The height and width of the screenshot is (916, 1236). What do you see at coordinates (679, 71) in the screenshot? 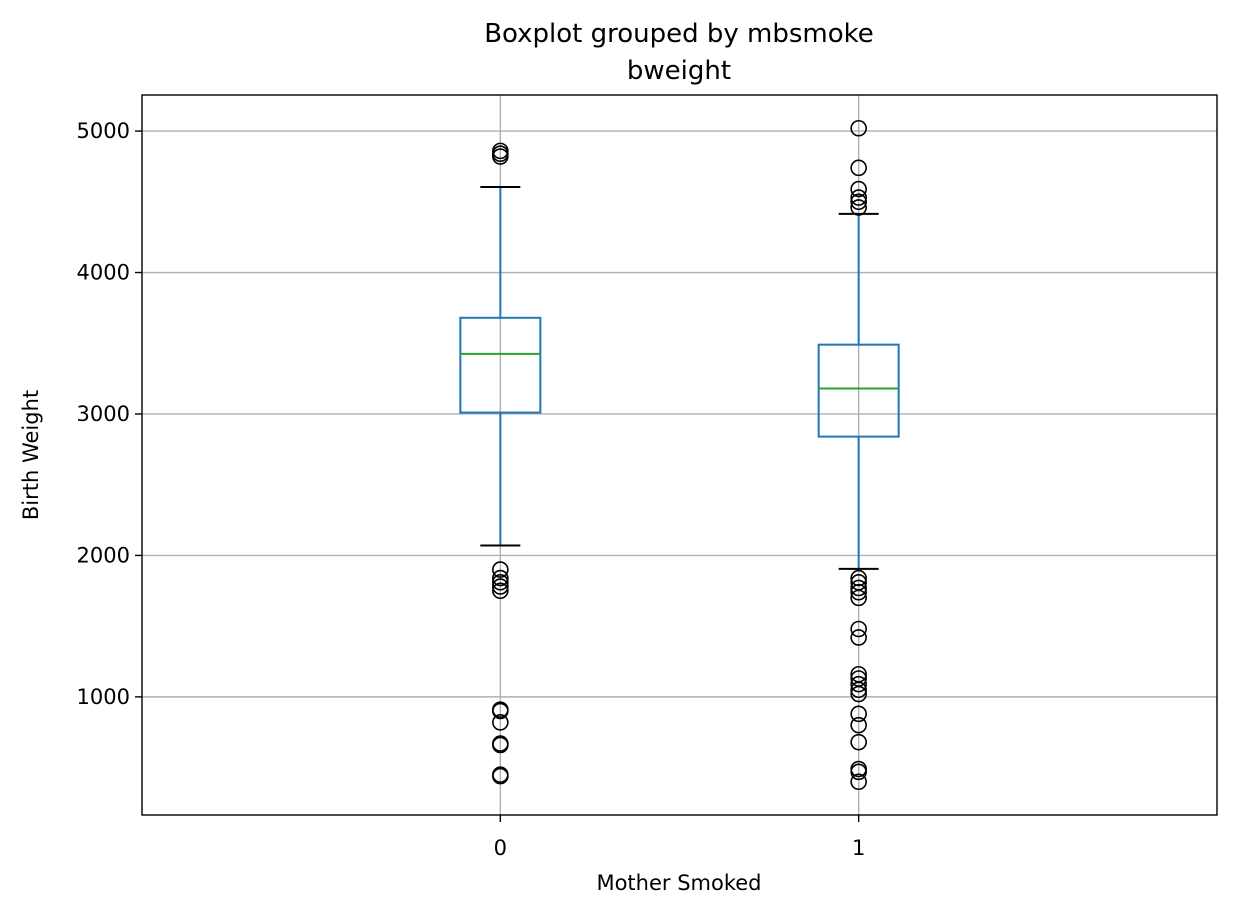
I see `chart-subtitle: bweight` at bounding box center [679, 71].